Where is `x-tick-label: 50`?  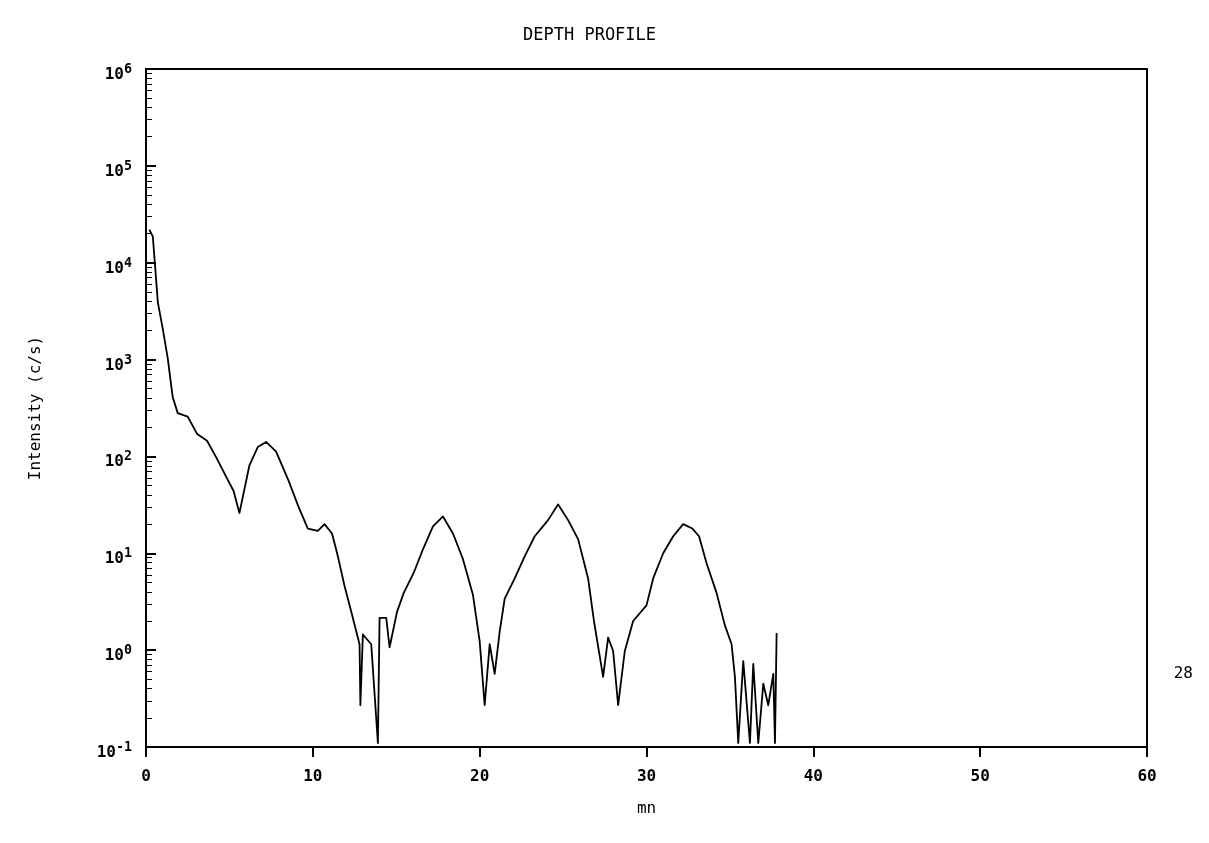
x-tick-label: 50 is located at coordinates (980, 775).